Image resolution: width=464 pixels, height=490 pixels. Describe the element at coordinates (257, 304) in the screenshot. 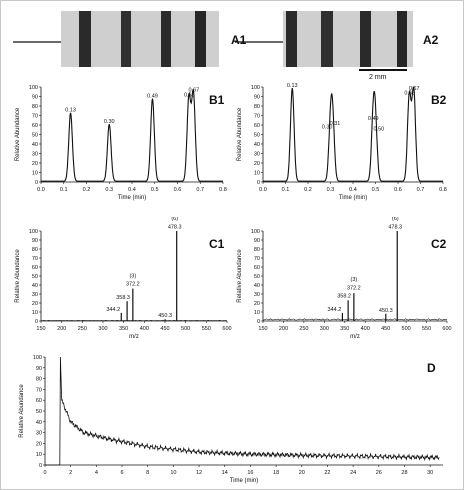

I see `y-tick-label: 20` at that location.